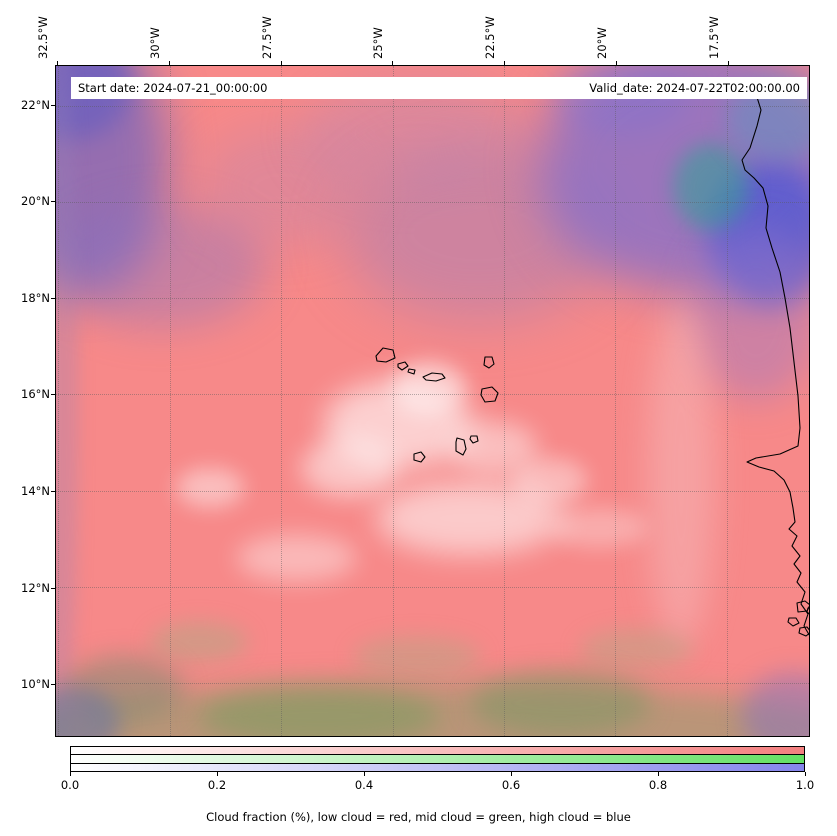 Image resolution: width=837 pixels, height=836 pixels. I want to click on island-fogo, so click(419, 457).